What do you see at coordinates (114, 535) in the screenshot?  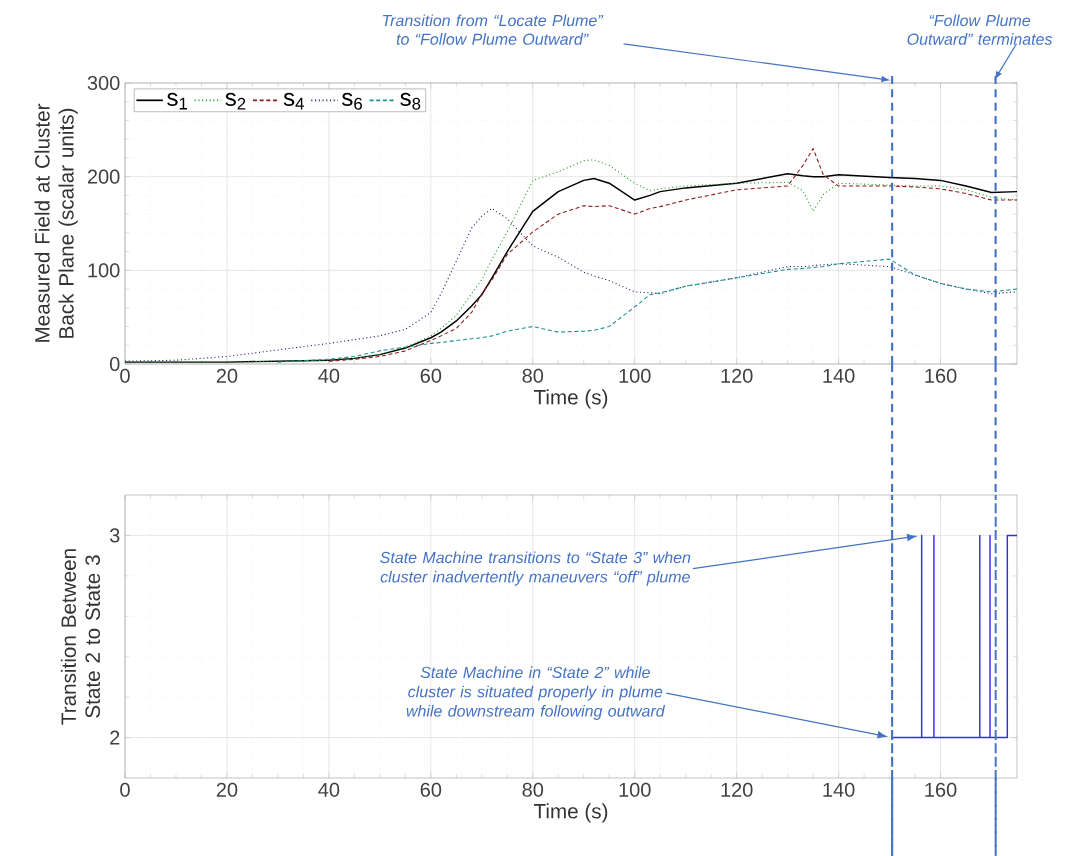 I see `y-tick-label: 3` at bounding box center [114, 535].